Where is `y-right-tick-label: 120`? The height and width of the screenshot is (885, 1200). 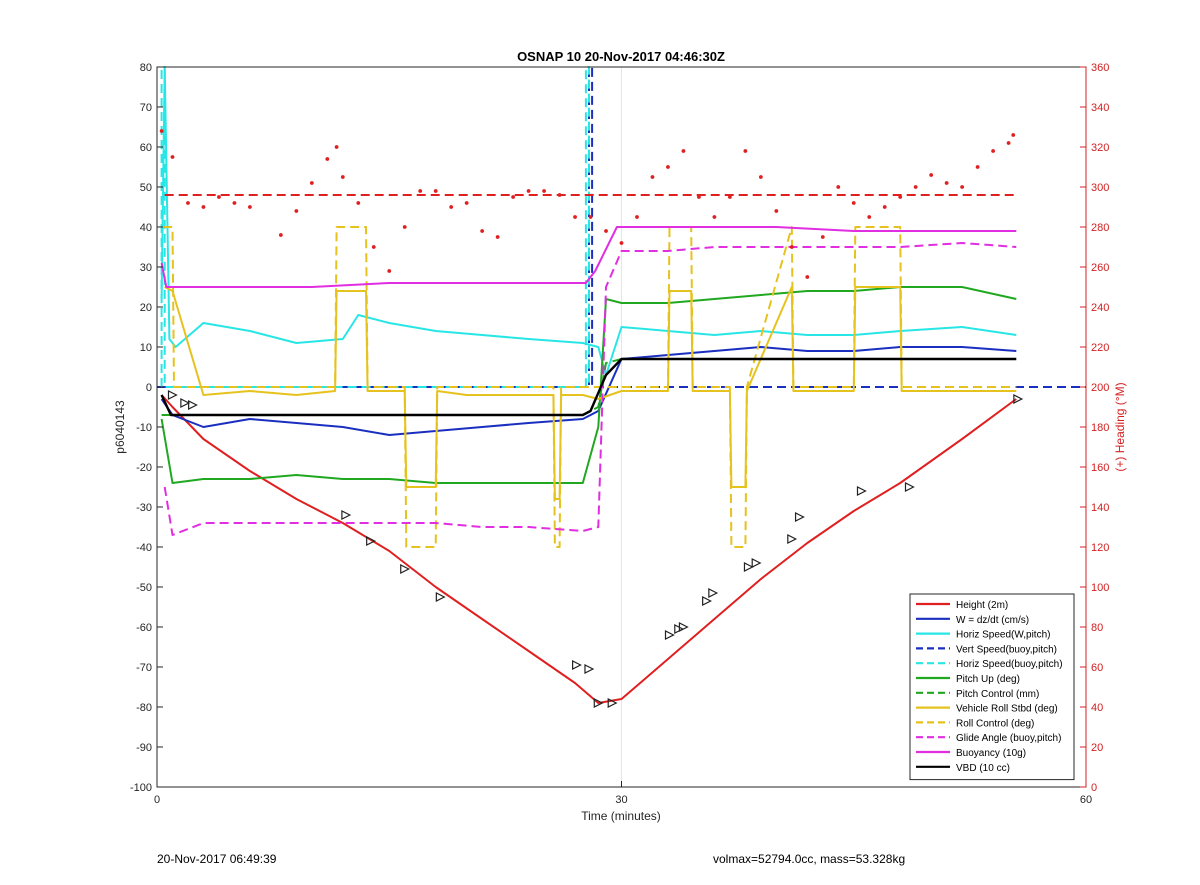 y-right-tick-label: 120 is located at coordinates (1100, 548).